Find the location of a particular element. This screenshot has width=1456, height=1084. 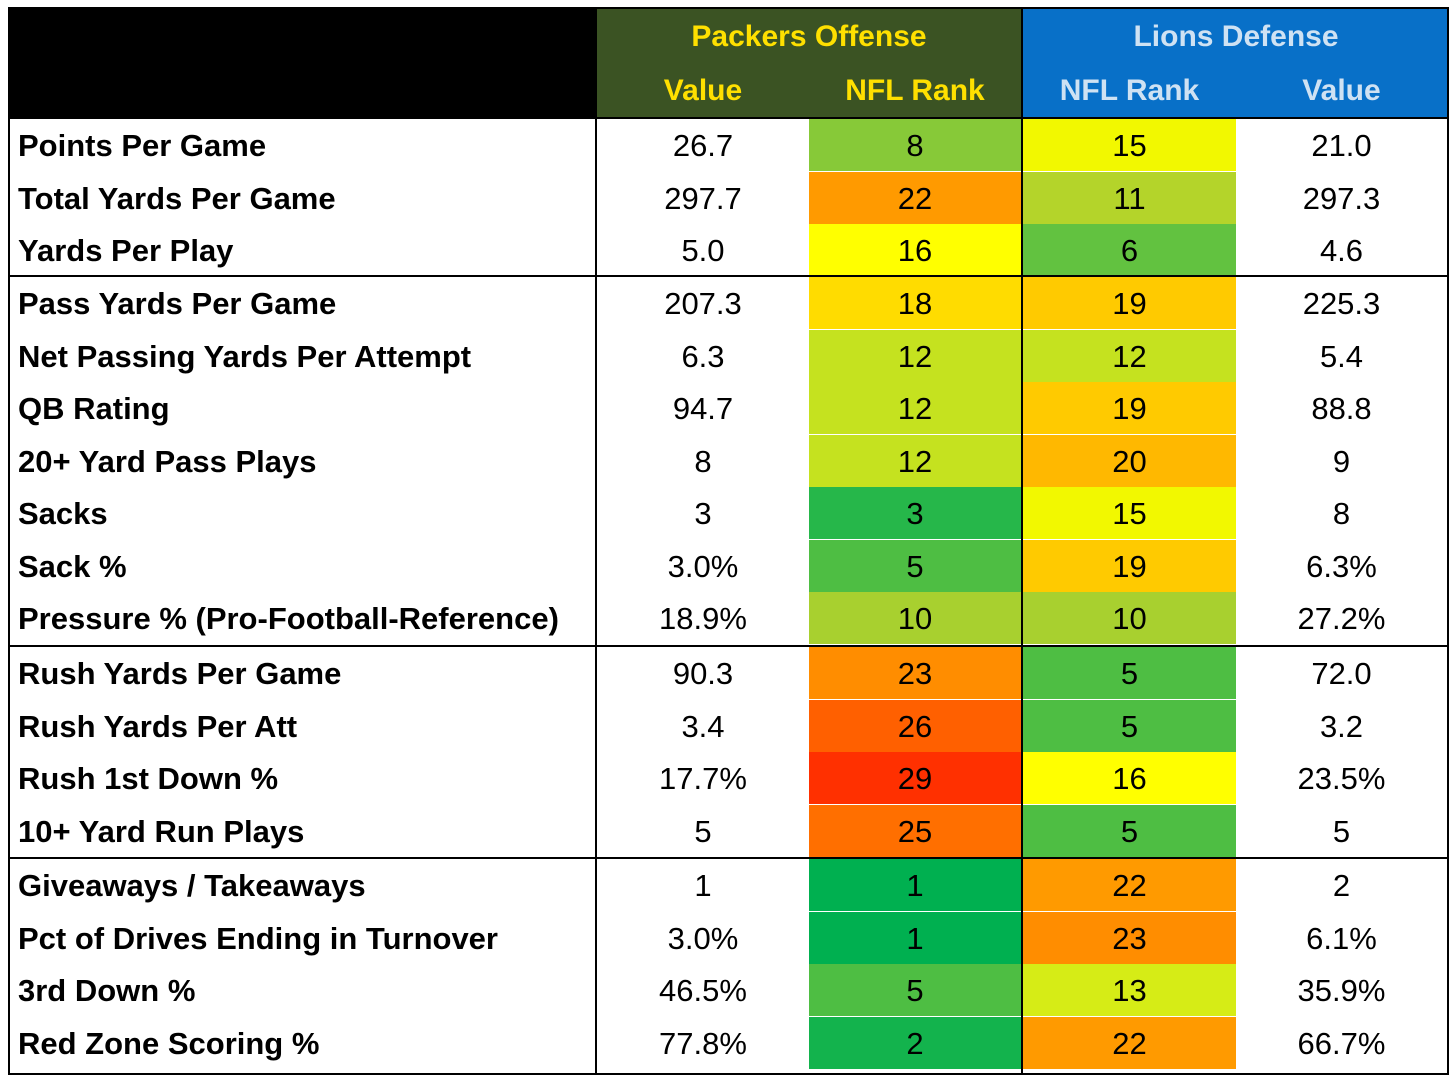

lions-value-cell: 21.0 is located at coordinates (1341, 145).